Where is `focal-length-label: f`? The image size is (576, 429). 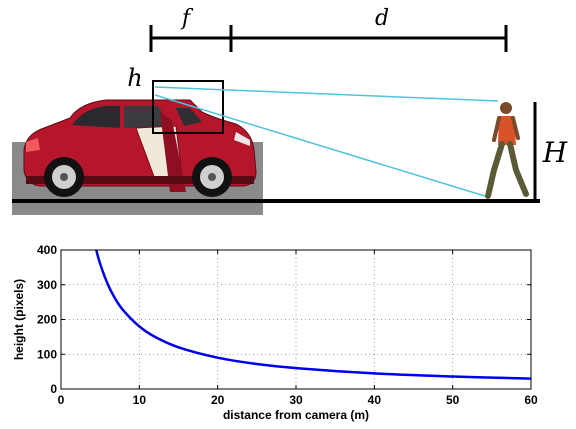 focal-length-label: f is located at coordinates (187, 18).